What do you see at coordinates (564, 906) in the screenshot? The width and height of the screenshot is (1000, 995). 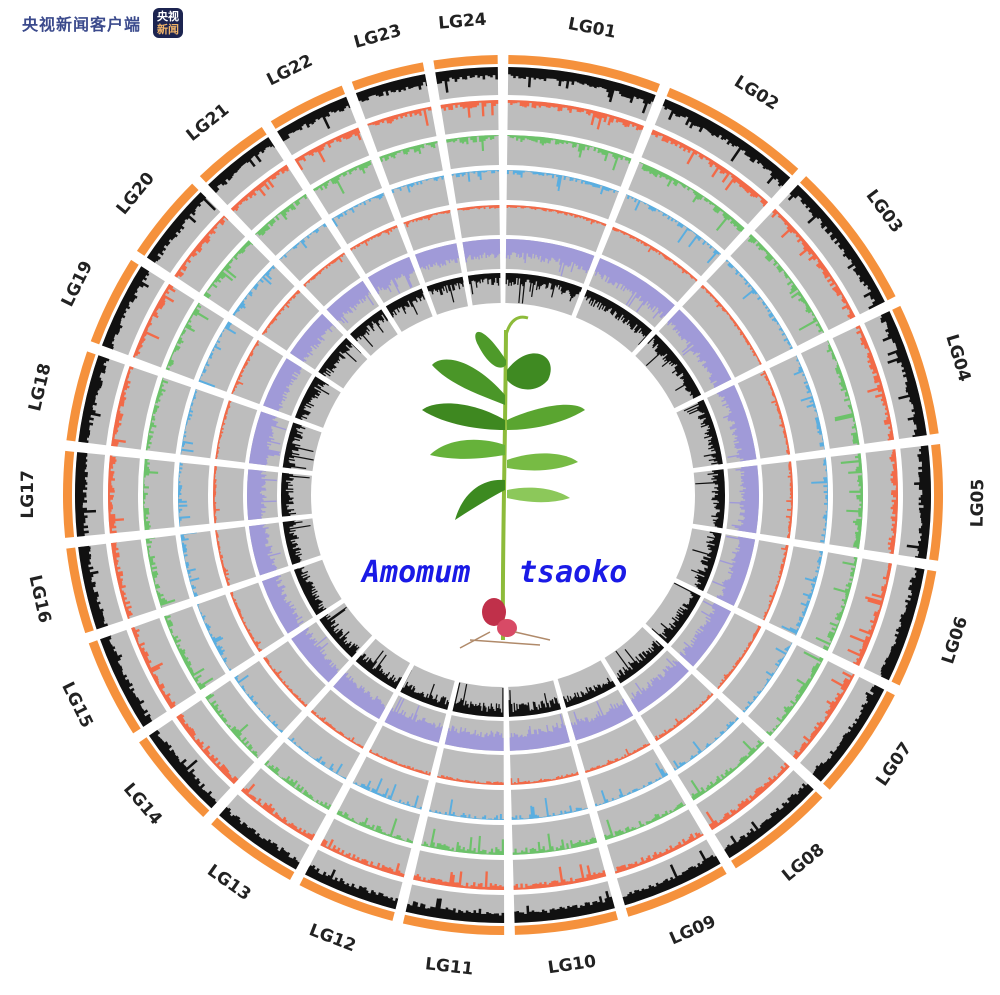 I see `track1-histogram-LG10` at bounding box center [564, 906].